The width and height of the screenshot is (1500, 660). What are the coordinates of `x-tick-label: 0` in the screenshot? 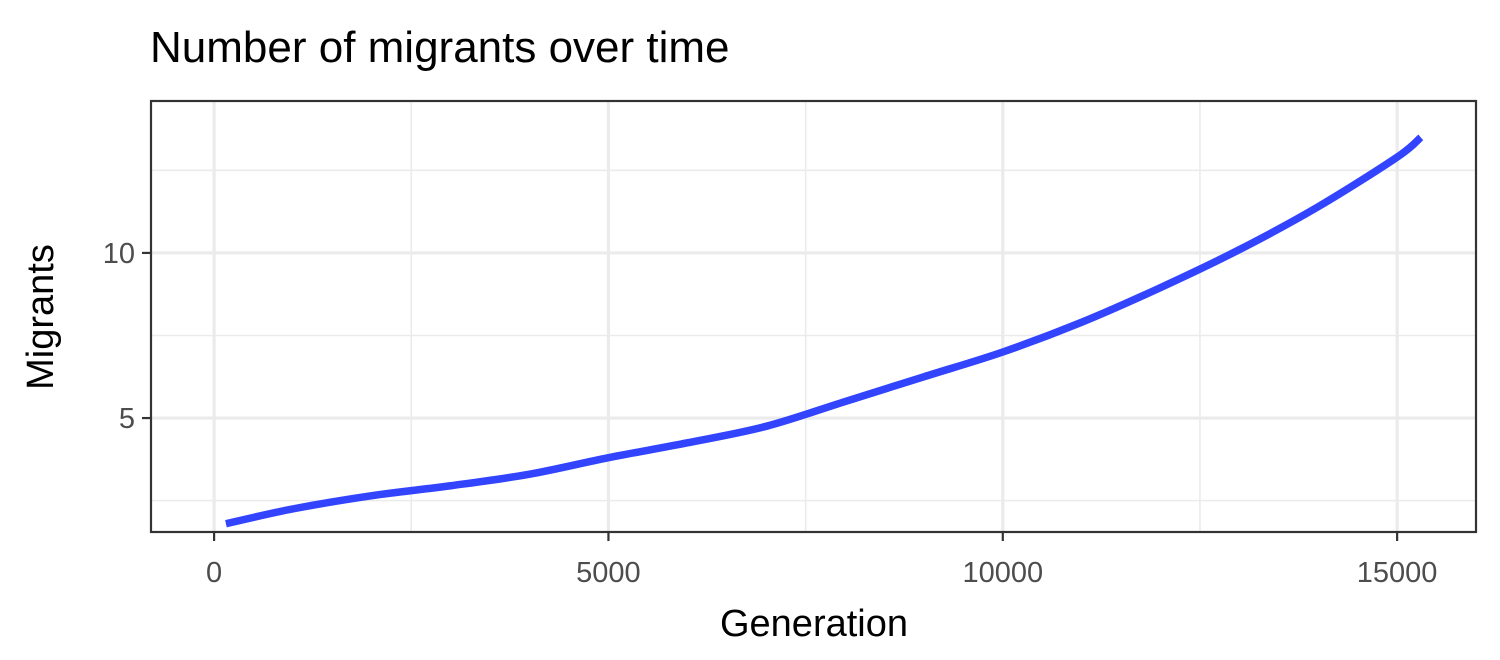 It's located at (214, 573).